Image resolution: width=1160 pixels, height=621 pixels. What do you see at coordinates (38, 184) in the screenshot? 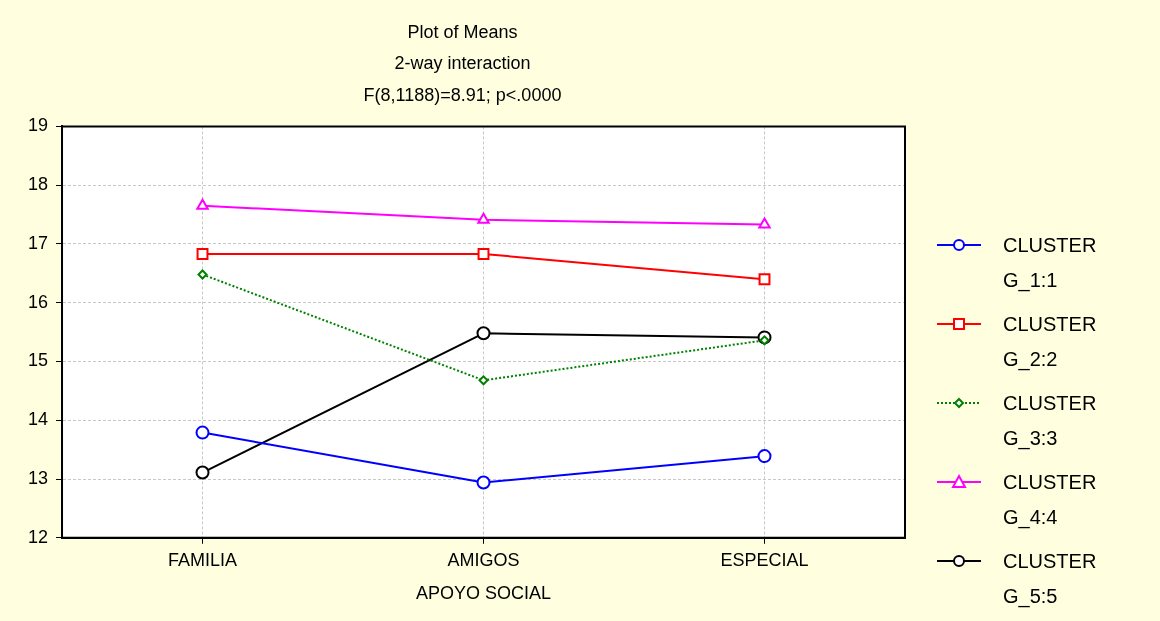
I see `y-tick-label: 18` at bounding box center [38, 184].